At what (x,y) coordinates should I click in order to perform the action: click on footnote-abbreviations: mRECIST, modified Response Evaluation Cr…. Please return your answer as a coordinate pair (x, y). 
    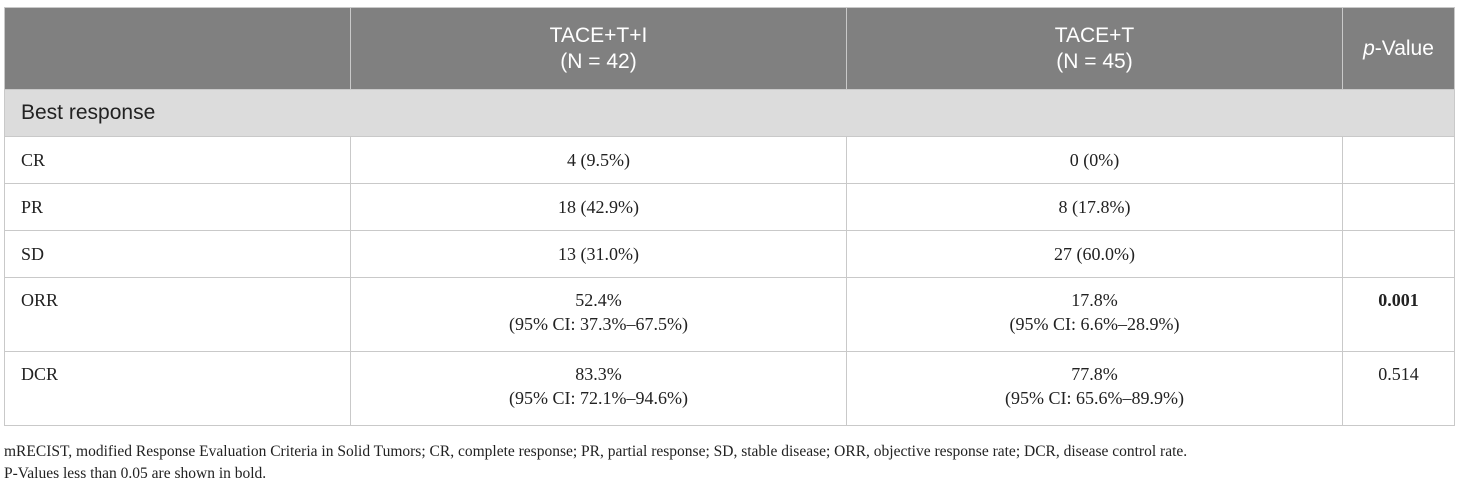
    Looking at the image, I should click on (596, 451).